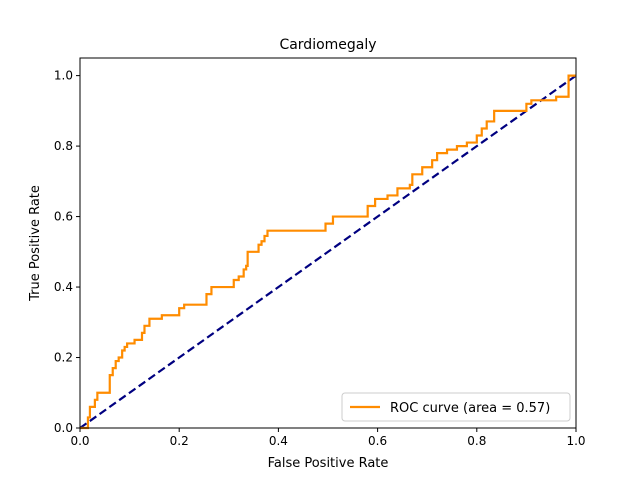 This screenshot has width=640, height=480. Describe the element at coordinates (63, 217) in the screenshot. I see `y-tick-label: 0.6` at that location.